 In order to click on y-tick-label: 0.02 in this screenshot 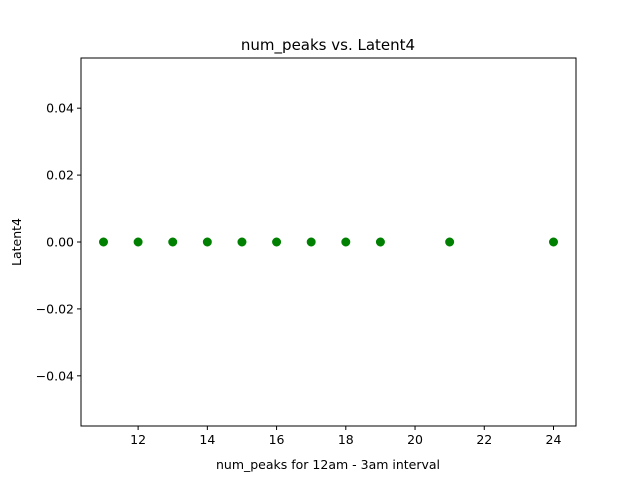, I will do `click(60, 175)`.